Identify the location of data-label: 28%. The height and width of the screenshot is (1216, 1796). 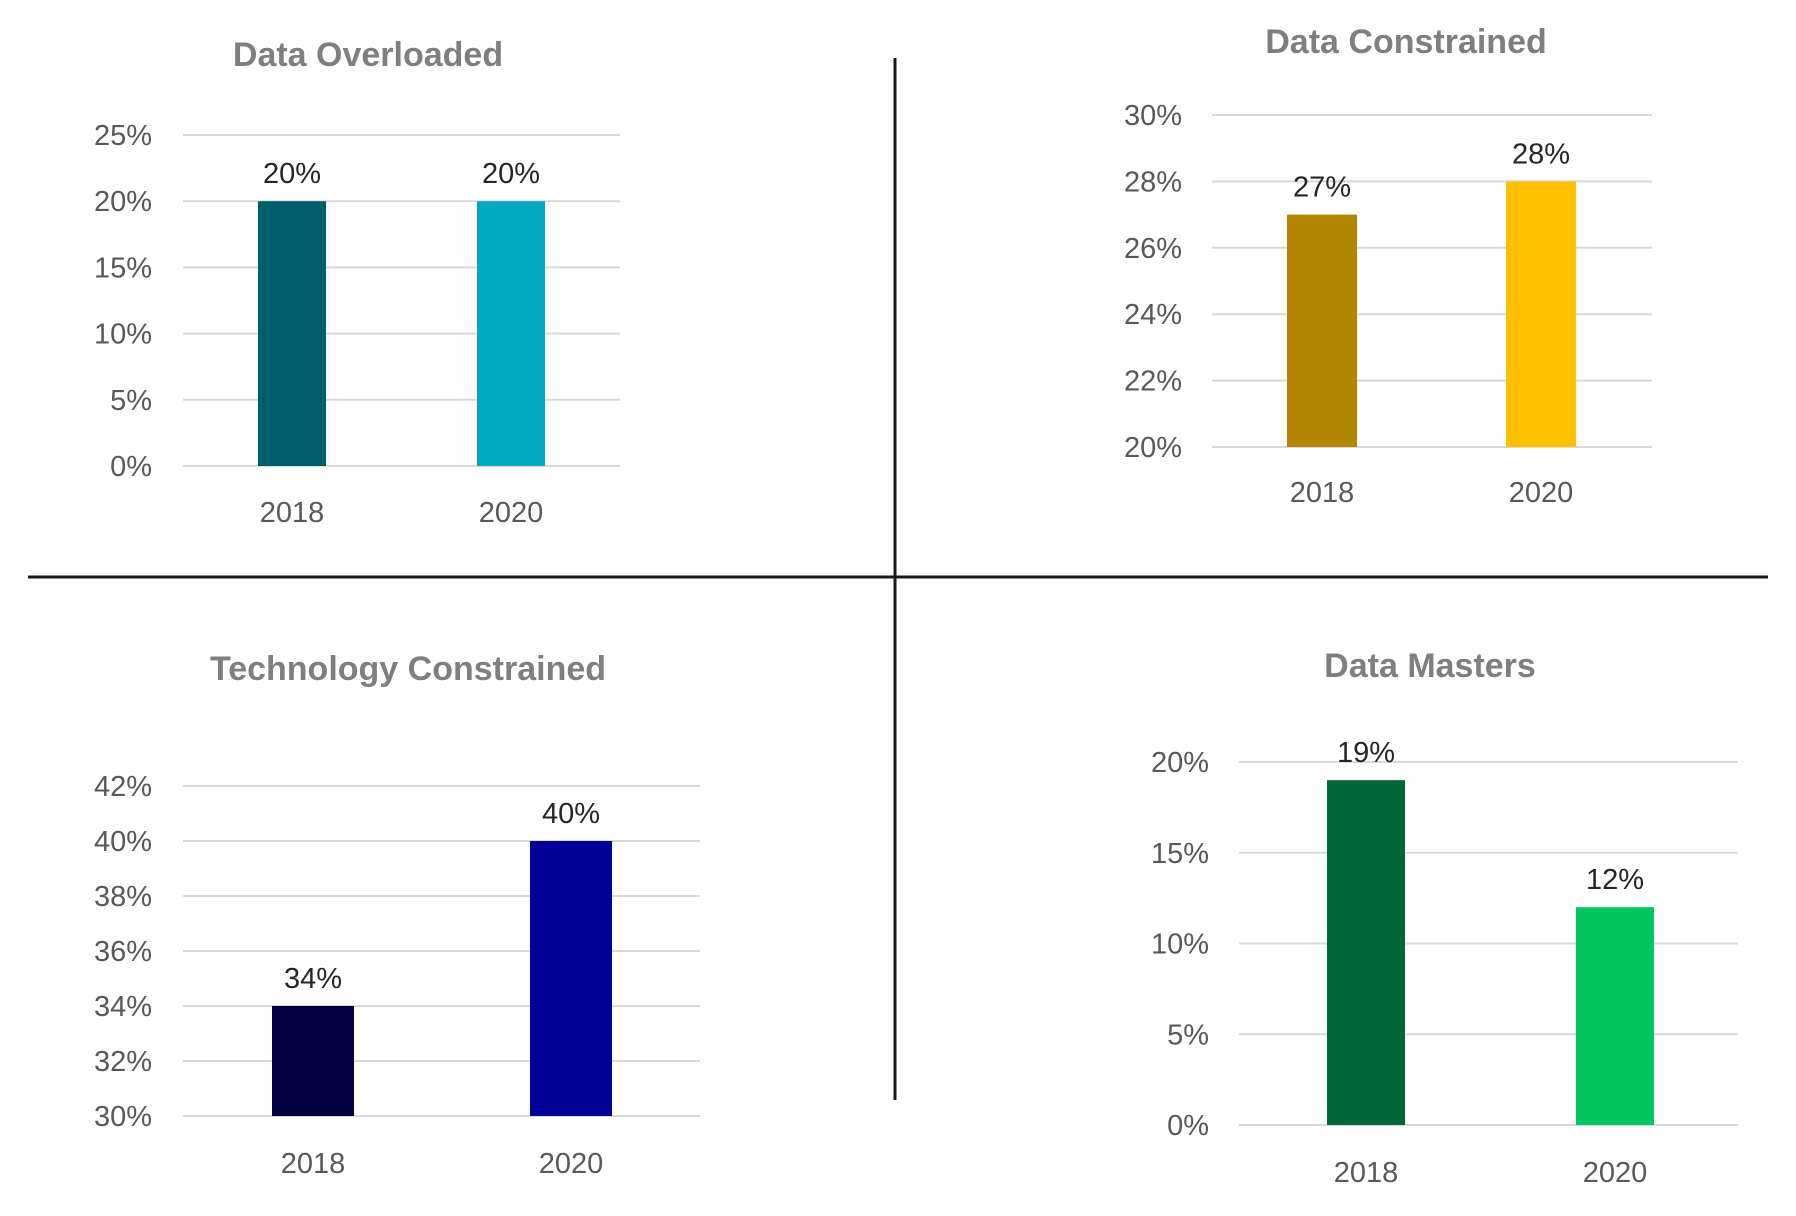
(1541, 154).